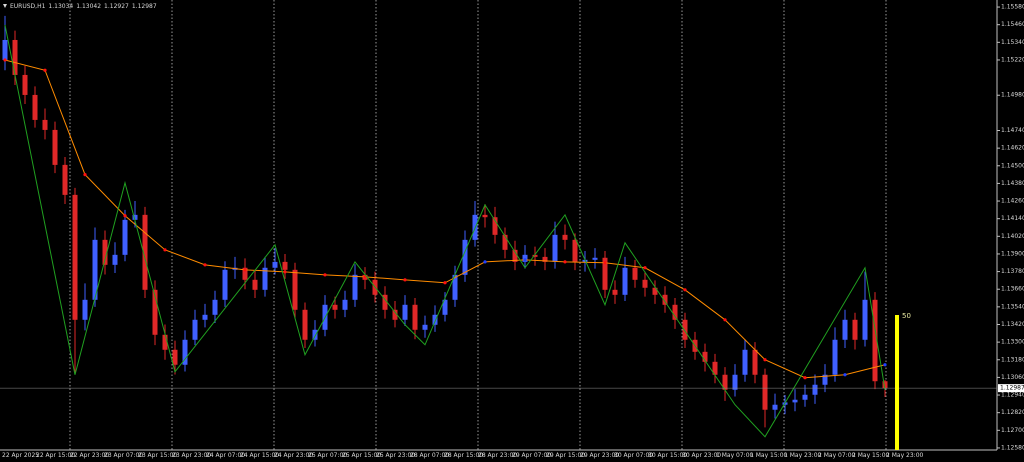 The height and width of the screenshot is (462, 1024). What do you see at coordinates (599, 455) in the screenshot?
I see `x-tick-label: 29 Apr 23:00` at bounding box center [599, 455].